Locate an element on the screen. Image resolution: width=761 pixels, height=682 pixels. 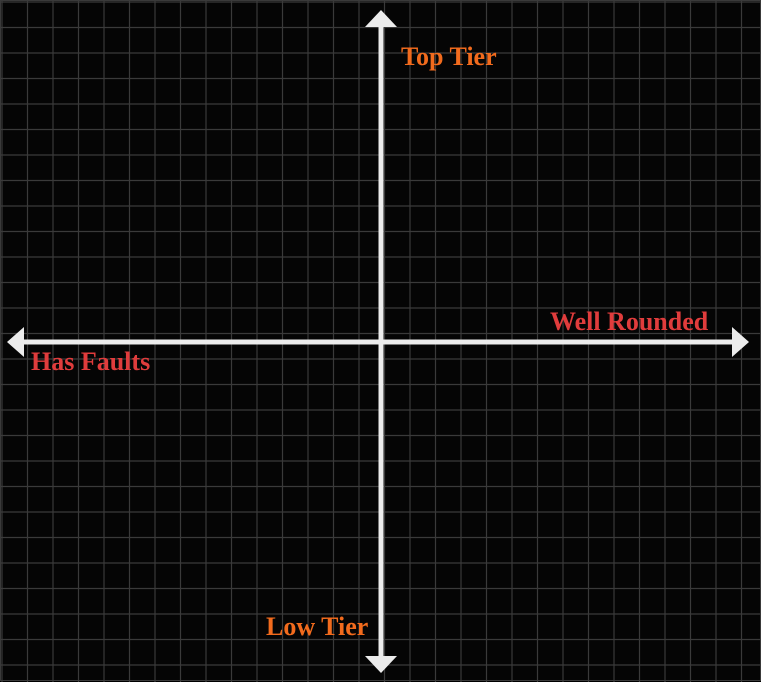
arrow-right-icon is located at coordinates (740, 342).